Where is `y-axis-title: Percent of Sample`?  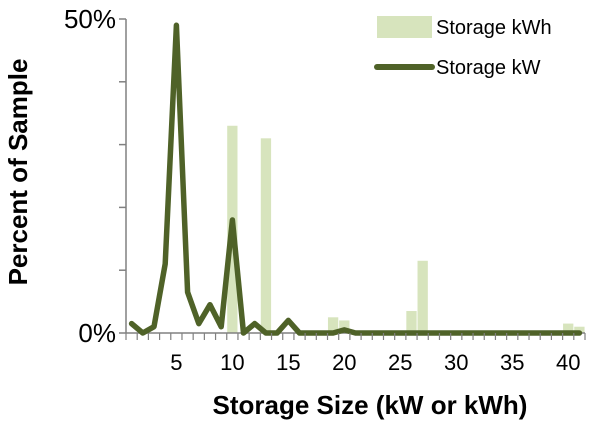 y-axis-title: Percent of Sample is located at coordinates (18, 172).